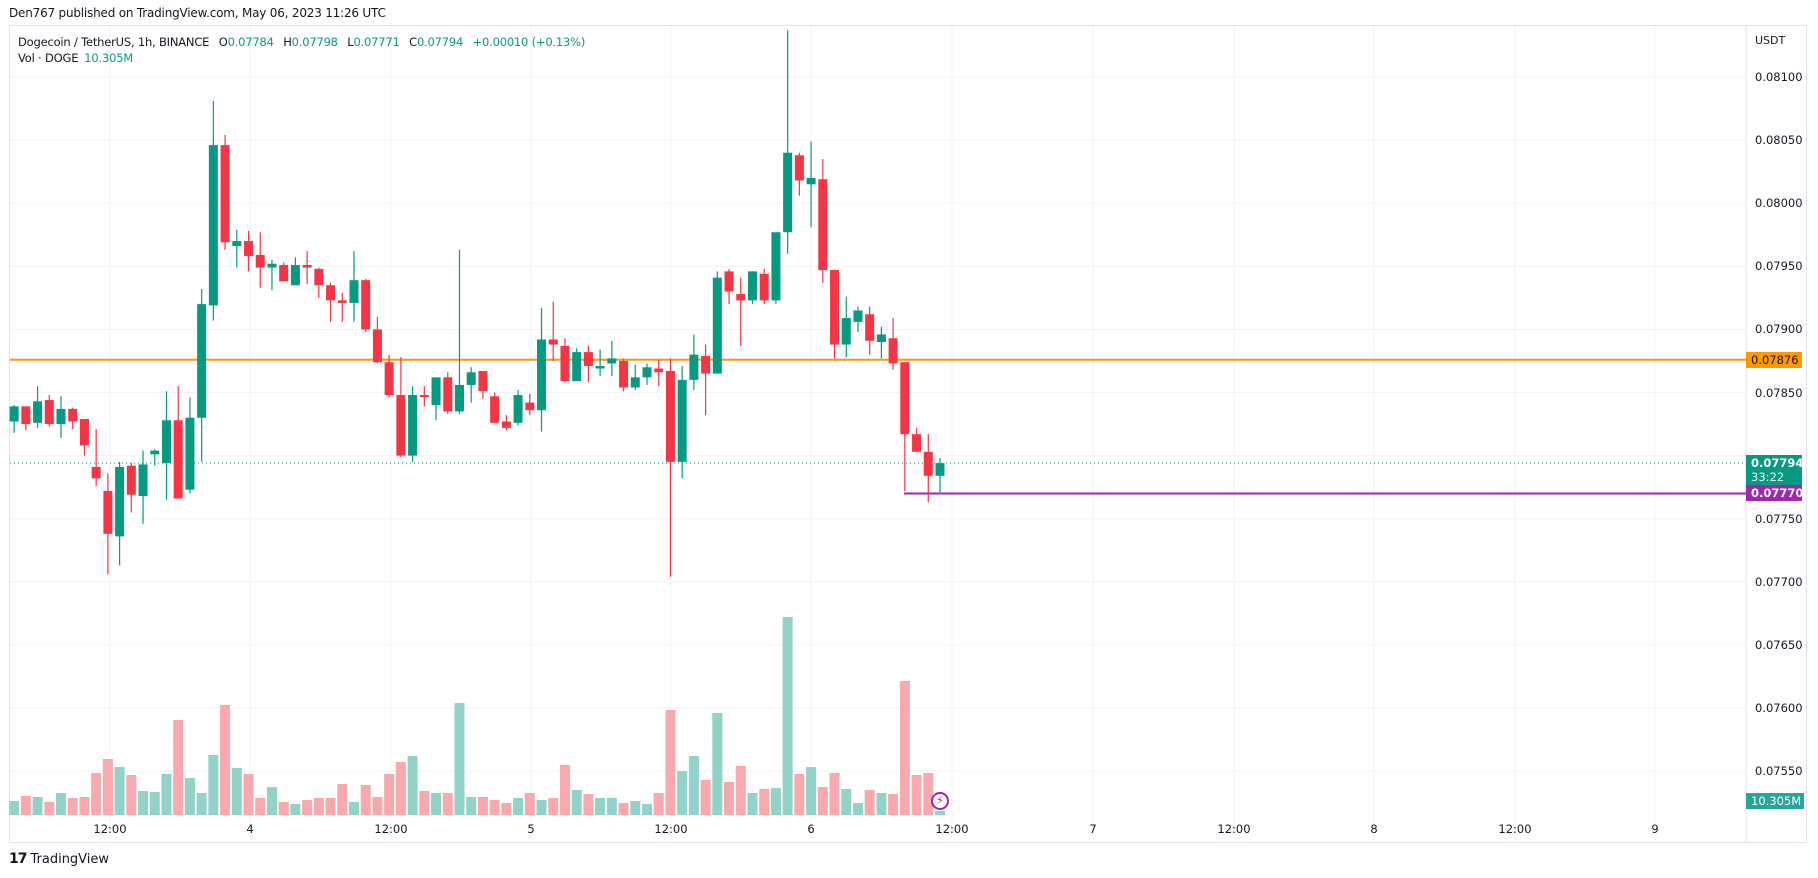 Image resolution: width=1818 pixels, height=878 pixels. I want to click on price-tick-label: 0.08000, so click(1779, 203).